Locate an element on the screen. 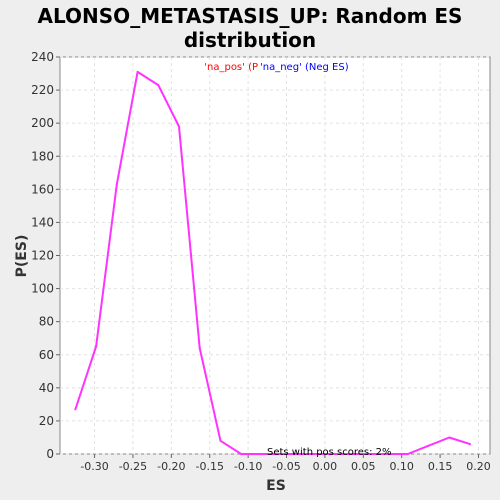 This screenshot has height=500, width=500. y-tick-label: 240 is located at coordinates (42, 57).